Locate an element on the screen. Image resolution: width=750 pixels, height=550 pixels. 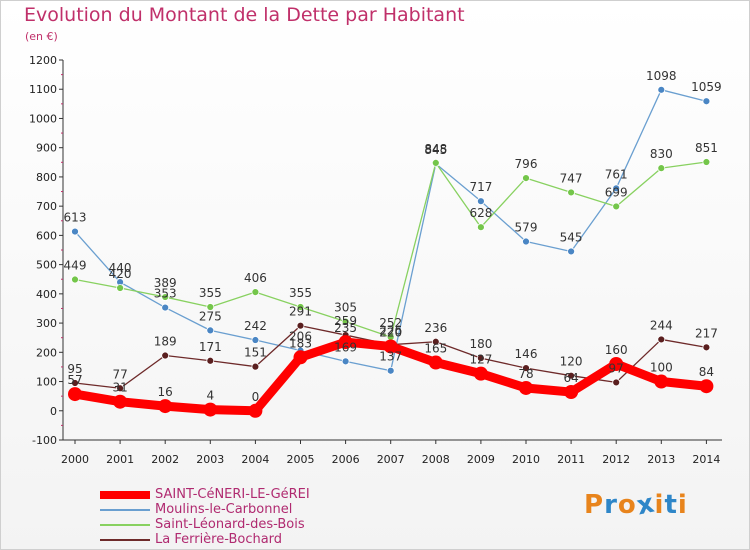
y-tick-label: 300 is located at coordinates (46, 323).